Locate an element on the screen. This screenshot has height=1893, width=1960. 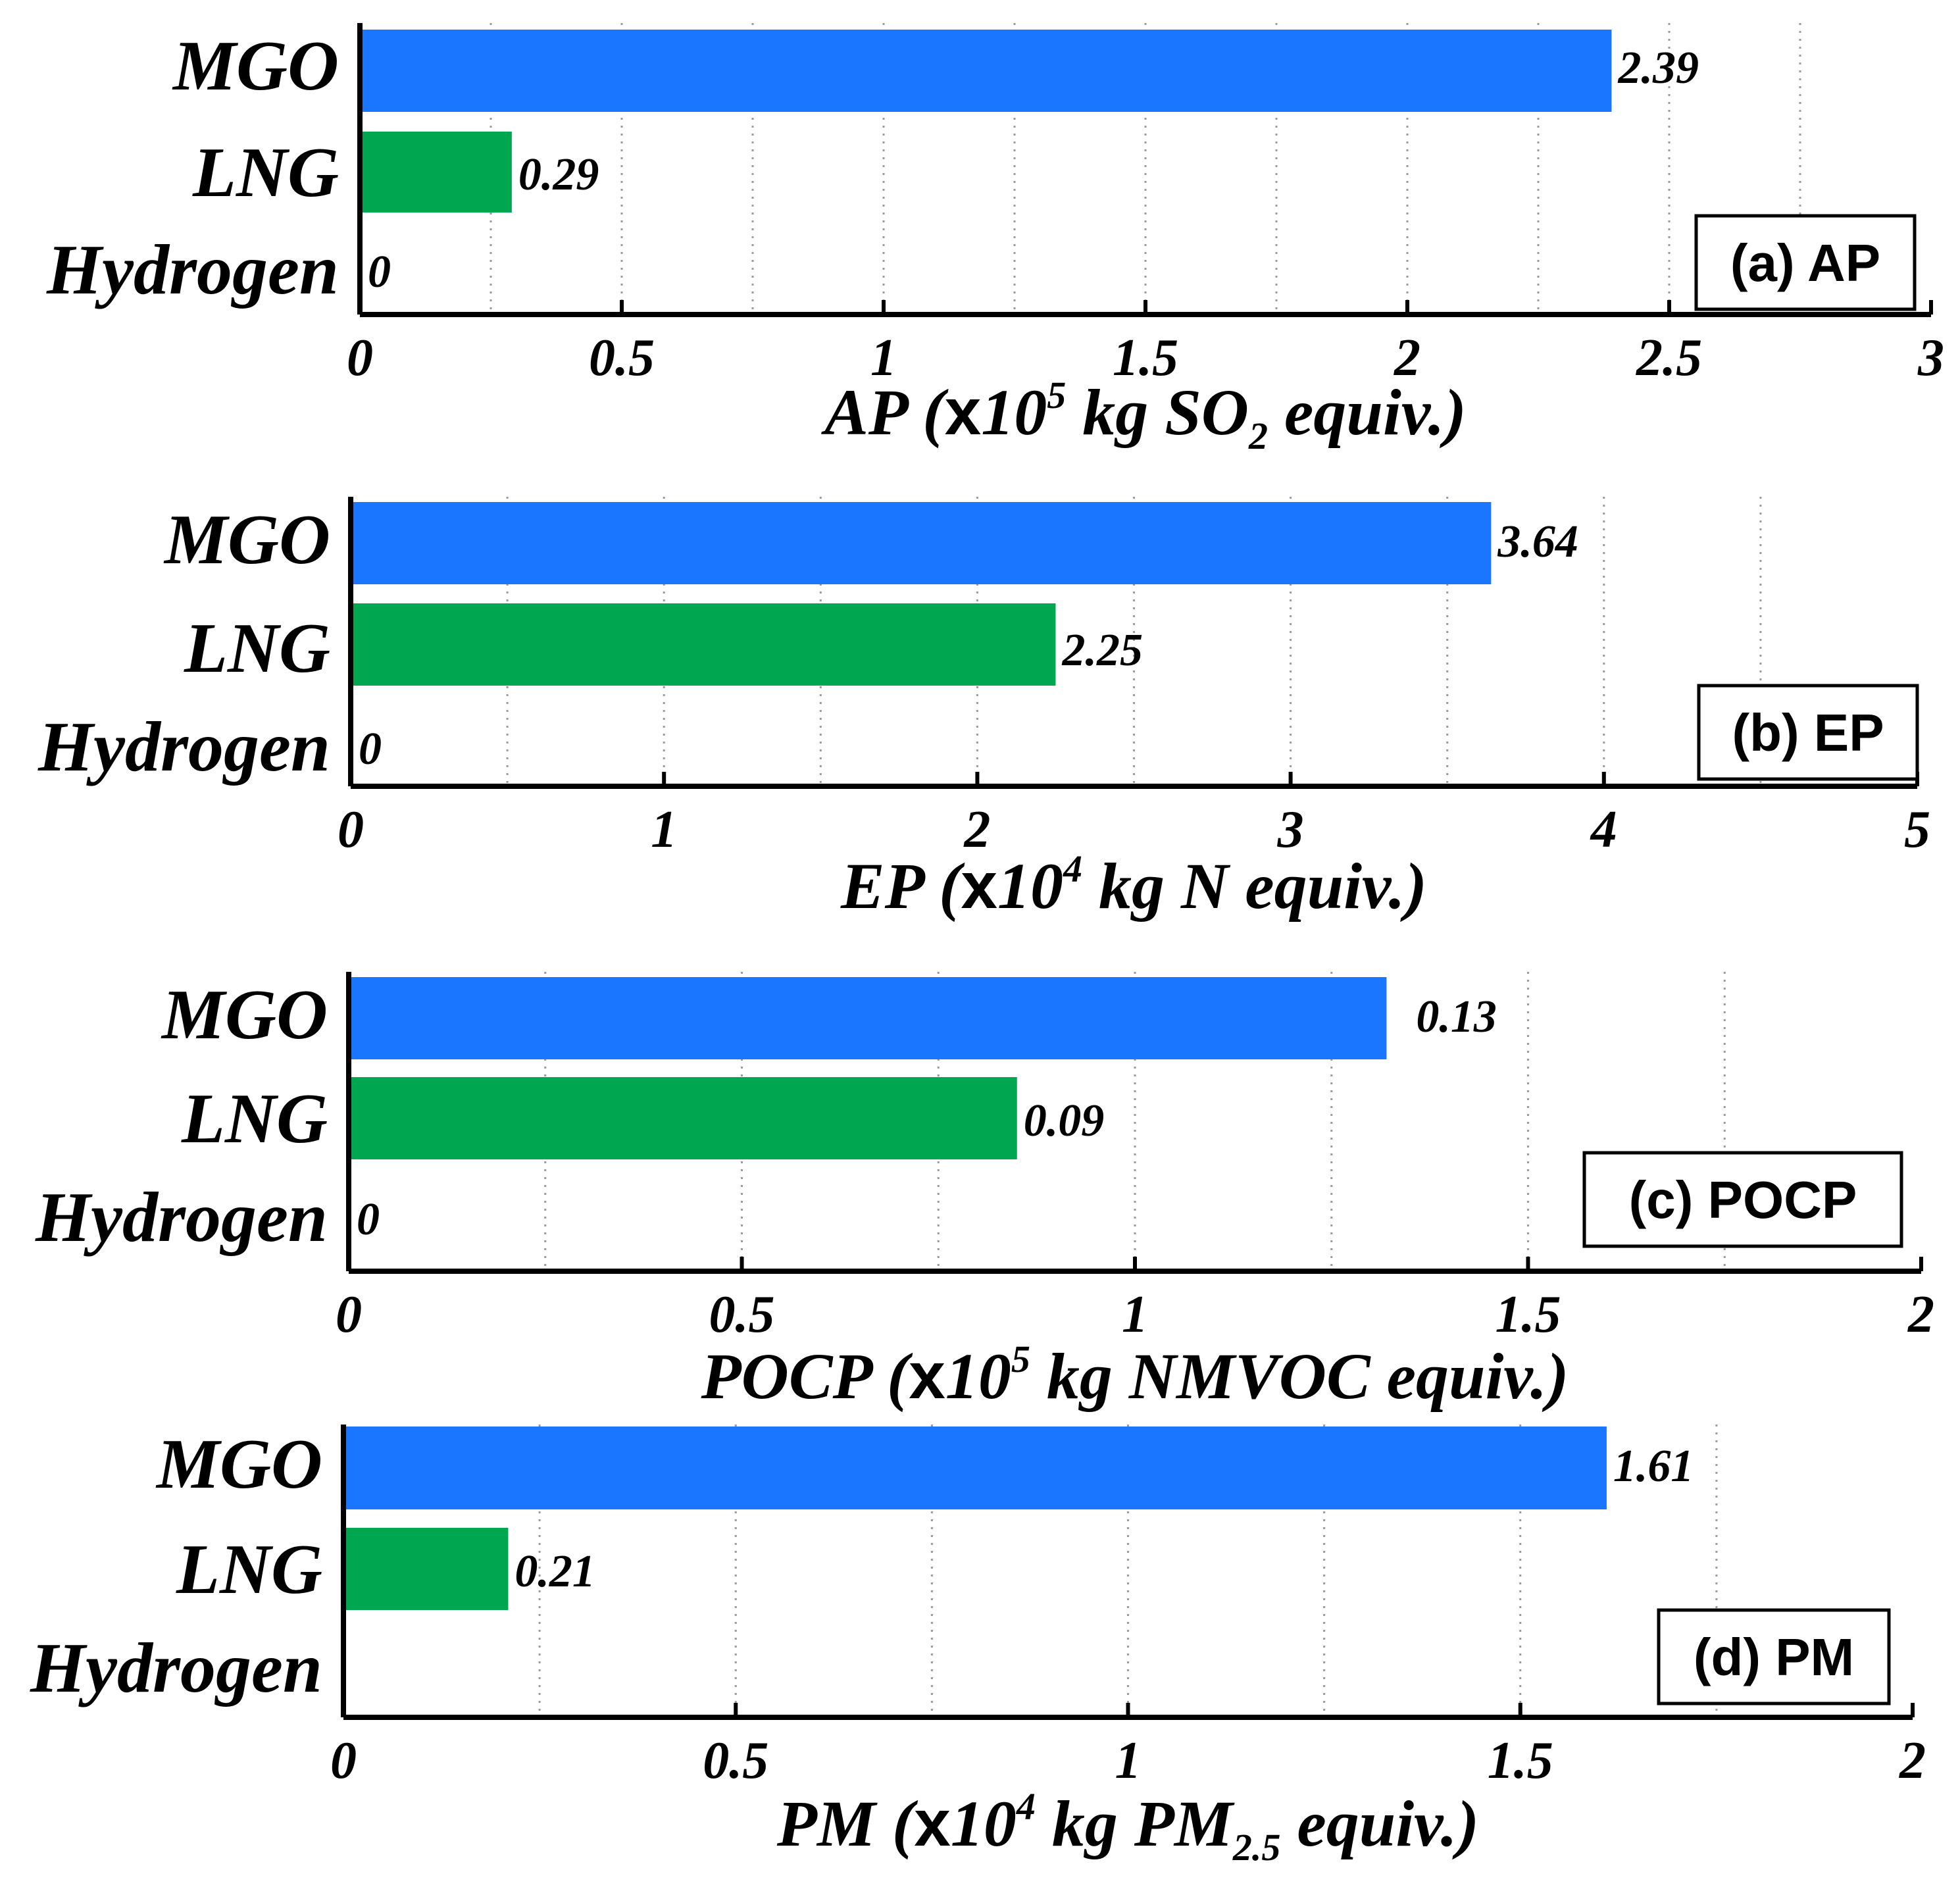
x-axis-title: PM (x104 kg PM2.5 equiv.) is located at coordinates (1127, 1827).